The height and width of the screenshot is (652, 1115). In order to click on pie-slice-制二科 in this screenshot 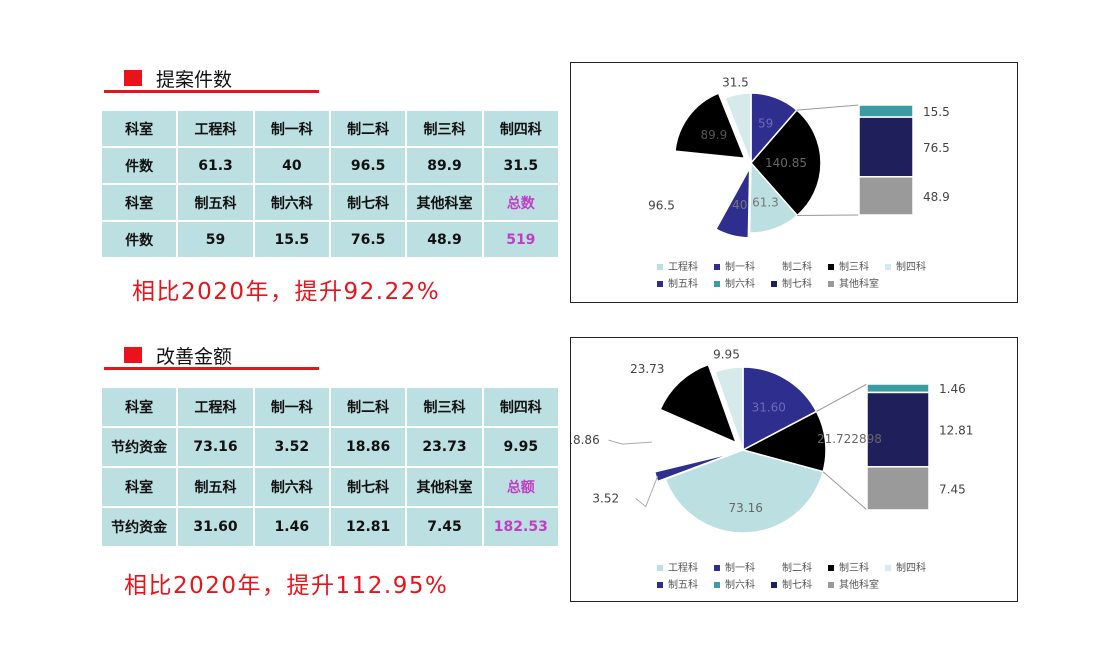, I will do `click(707, 194)`.